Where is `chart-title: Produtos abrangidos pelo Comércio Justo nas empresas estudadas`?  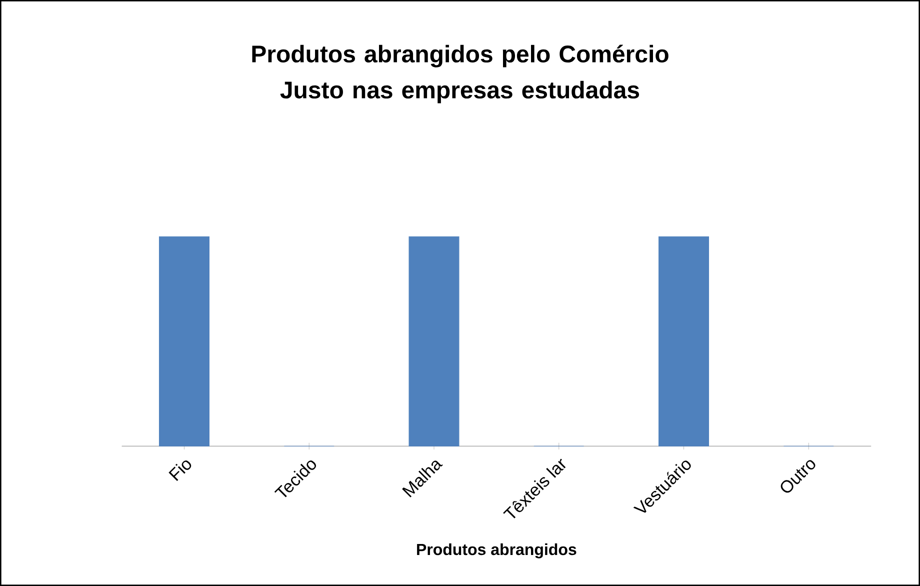
chart-title: Produtos abrangidos pelo Comércio Justo nas empresas estudadas is located at coordinates (460, 74).